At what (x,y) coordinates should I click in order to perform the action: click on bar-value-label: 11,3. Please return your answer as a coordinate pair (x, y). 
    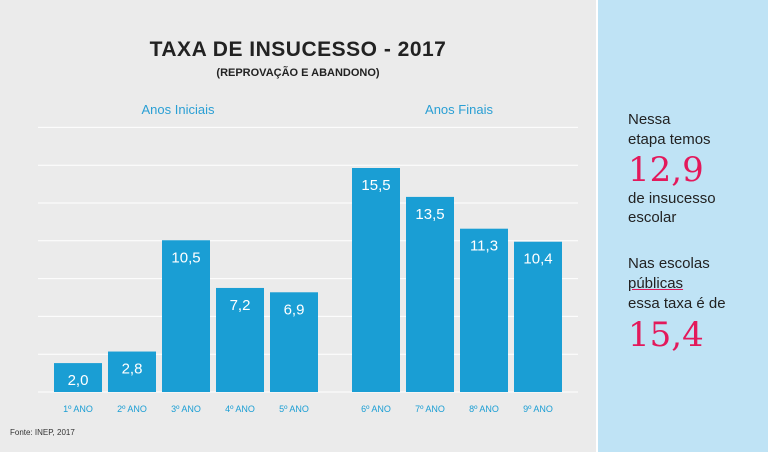
    Looking at the image, I should click on (484, 246).